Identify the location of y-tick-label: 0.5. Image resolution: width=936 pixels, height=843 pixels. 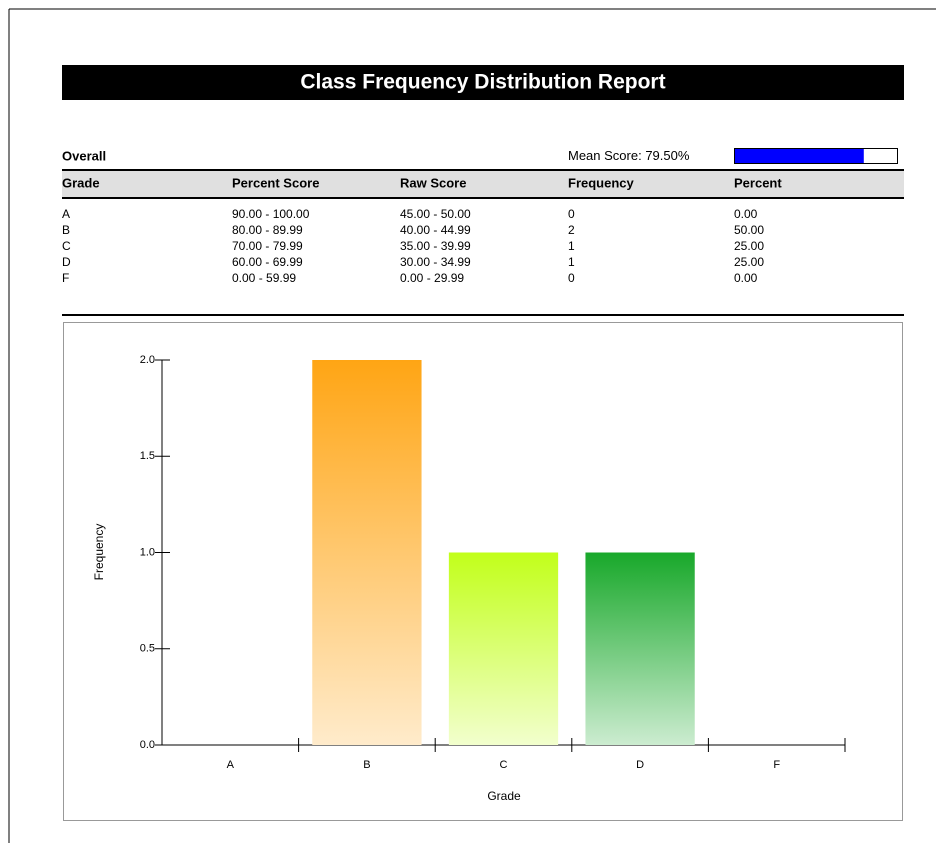
(147, 649).